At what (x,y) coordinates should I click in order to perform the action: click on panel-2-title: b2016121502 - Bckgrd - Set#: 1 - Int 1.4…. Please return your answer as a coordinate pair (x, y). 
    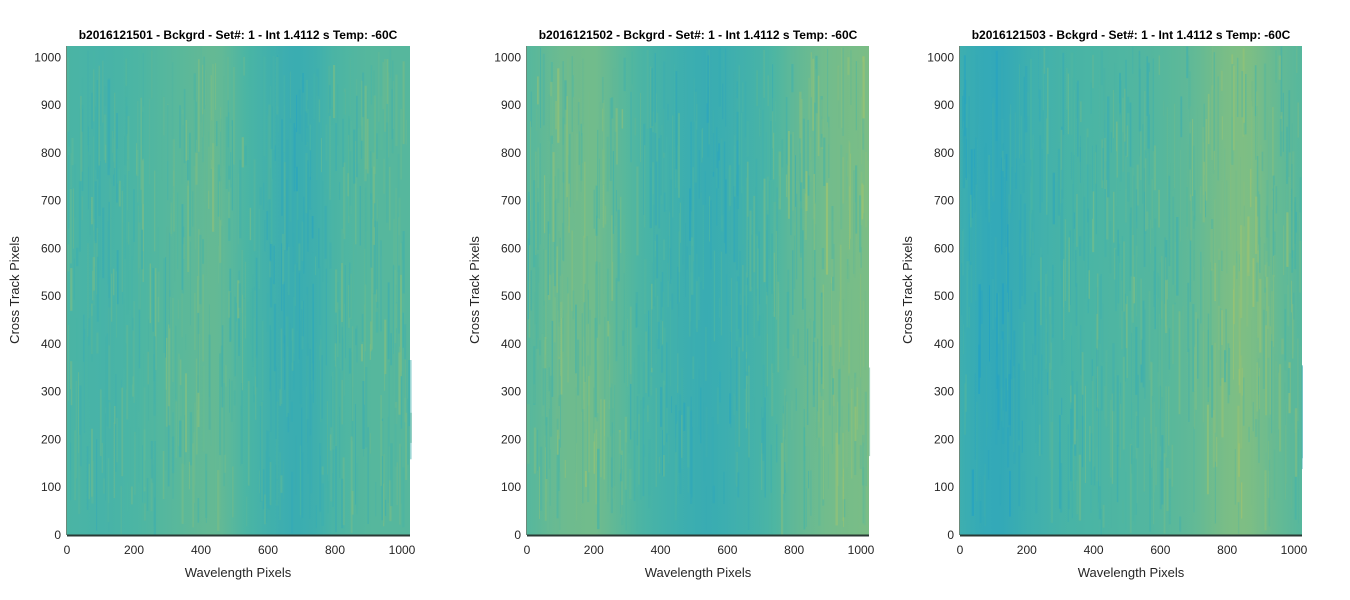
    Looking at the image, I should click on (698, 35).